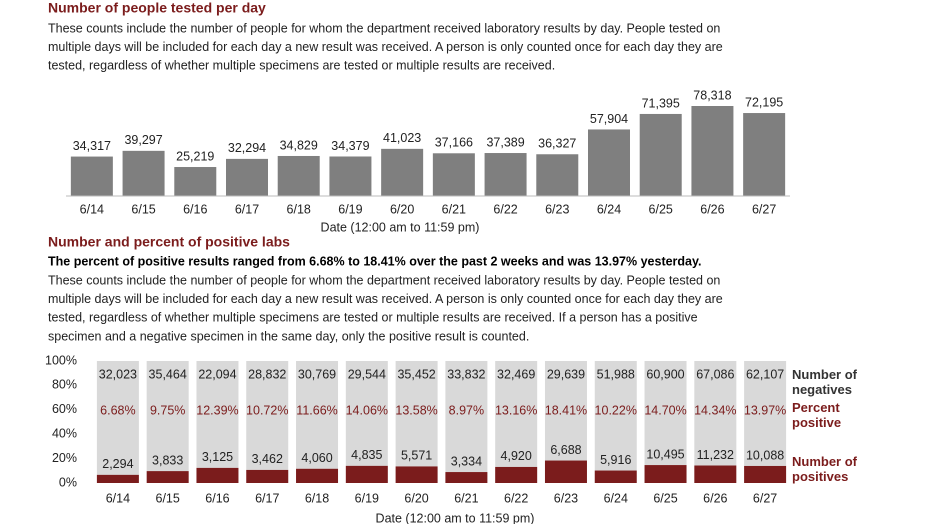  I want to click on x-tick-label: 6/17, so click(247, 209).